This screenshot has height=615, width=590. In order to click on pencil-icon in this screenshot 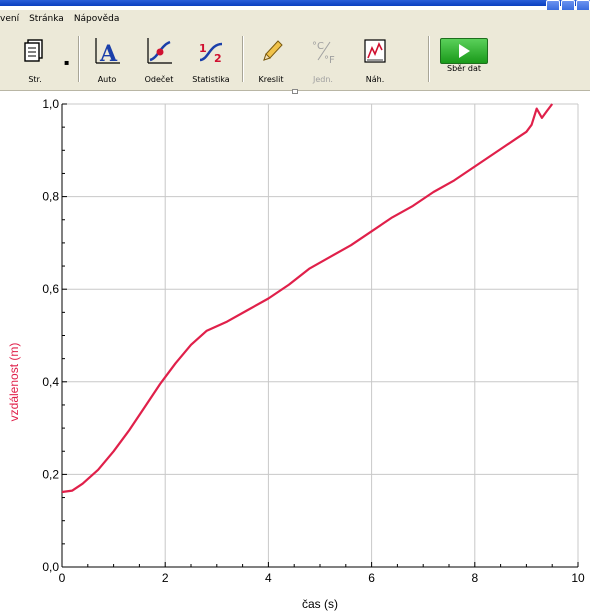, I will do `click(273, 50)`.